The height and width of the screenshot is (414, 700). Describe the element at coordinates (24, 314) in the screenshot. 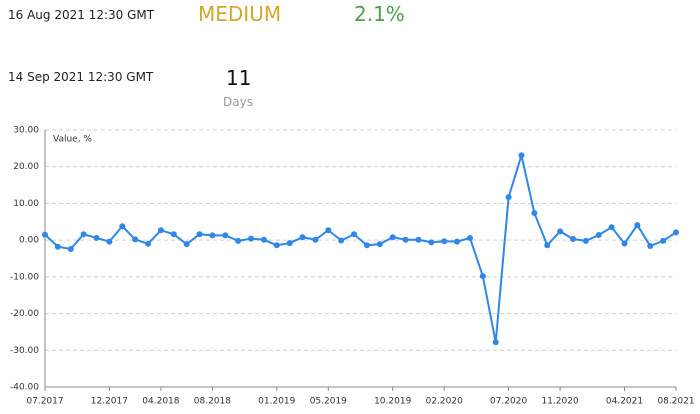

I see `y-tick-label: -20.00` at that location.